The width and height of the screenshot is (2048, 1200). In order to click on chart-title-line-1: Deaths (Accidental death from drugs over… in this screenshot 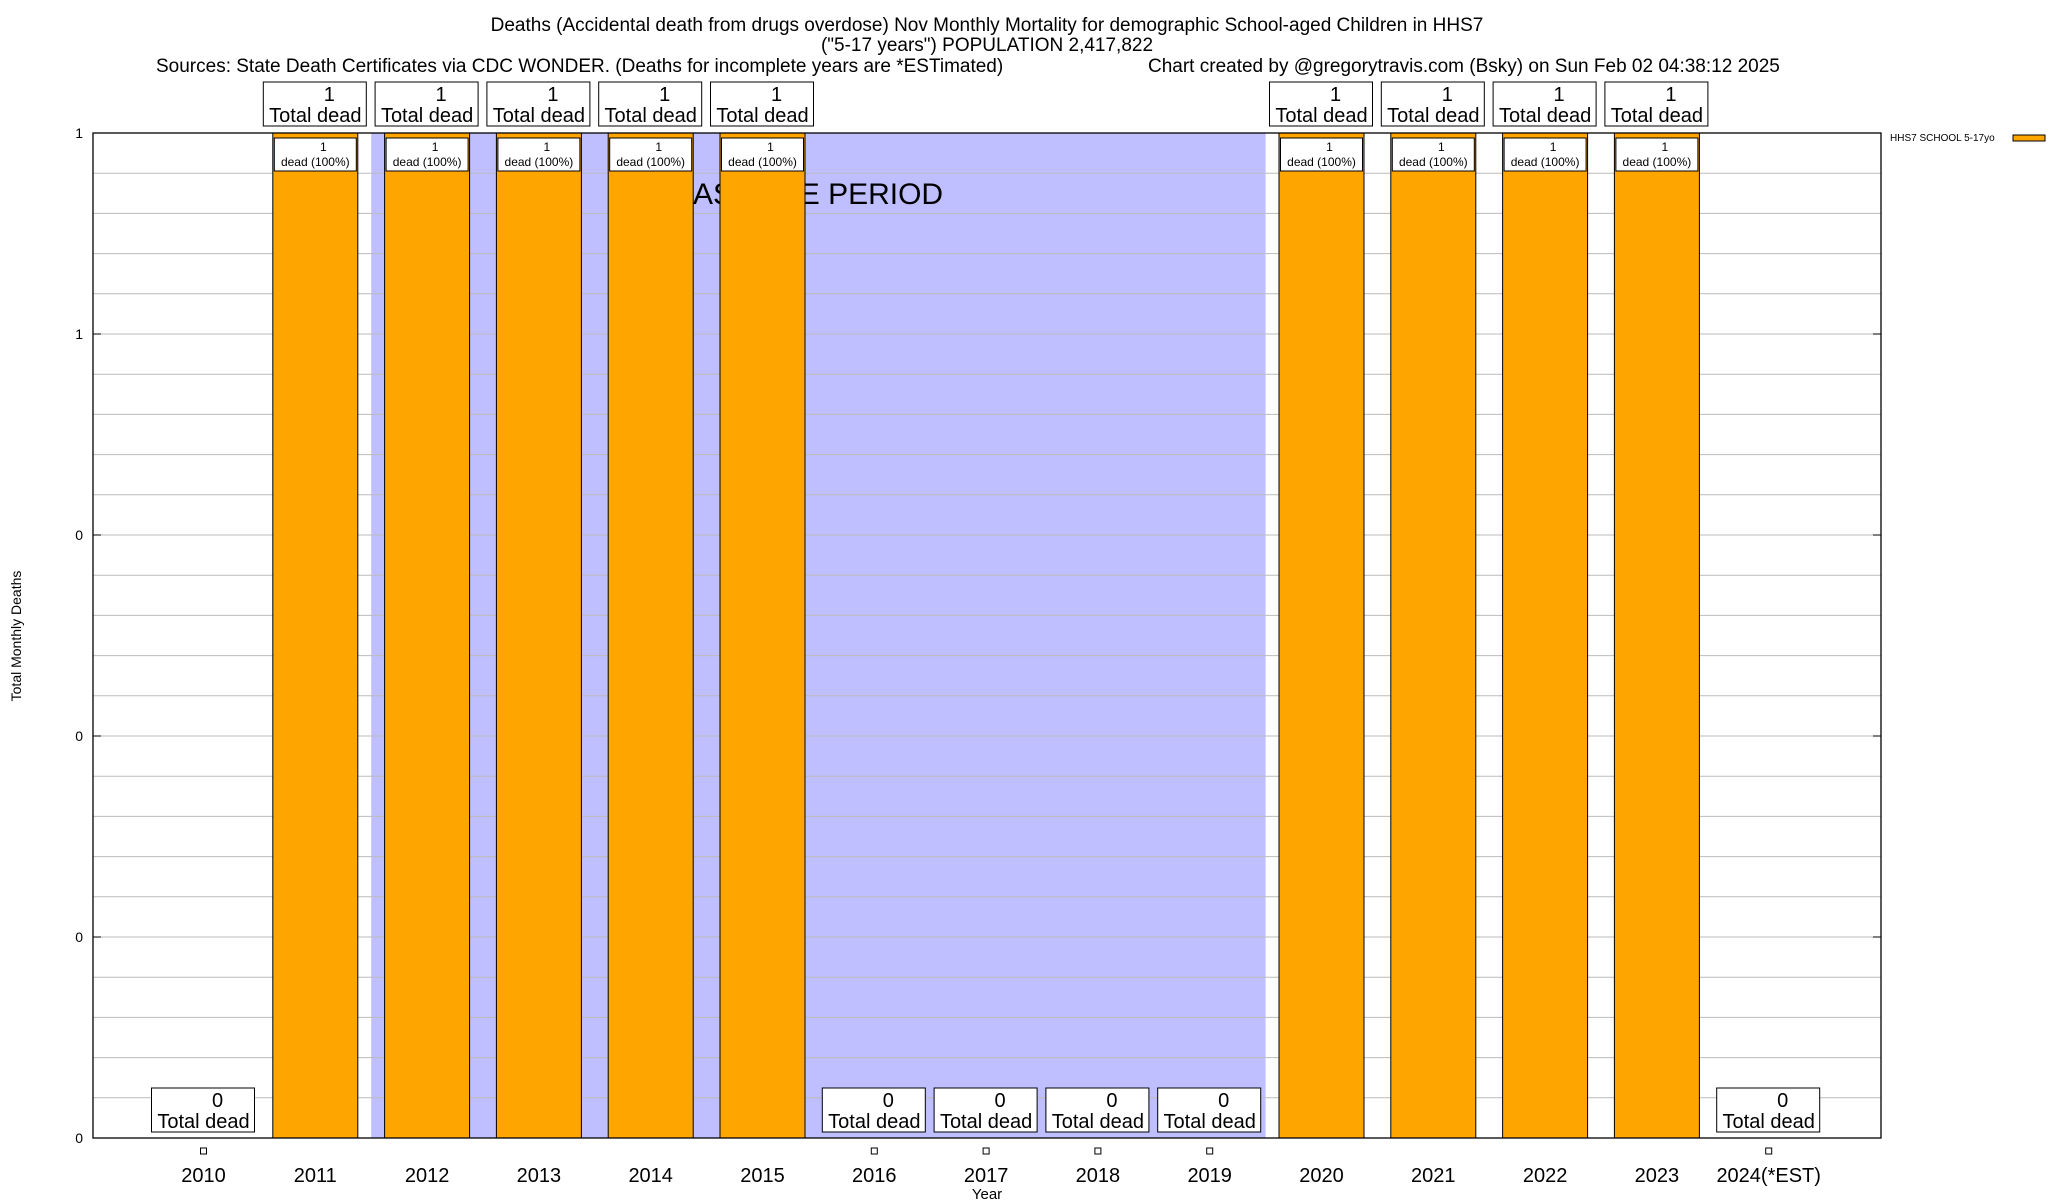, I will do `click(987, 25)`.